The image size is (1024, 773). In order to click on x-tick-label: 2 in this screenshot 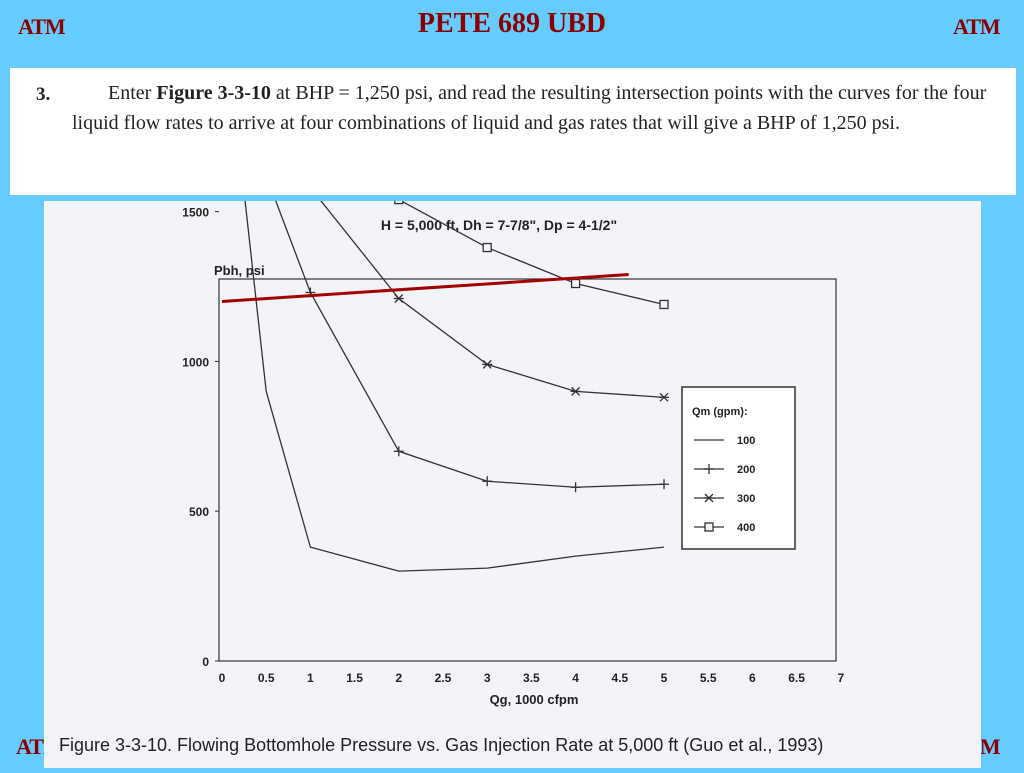, I will do `click(398, 678)`.